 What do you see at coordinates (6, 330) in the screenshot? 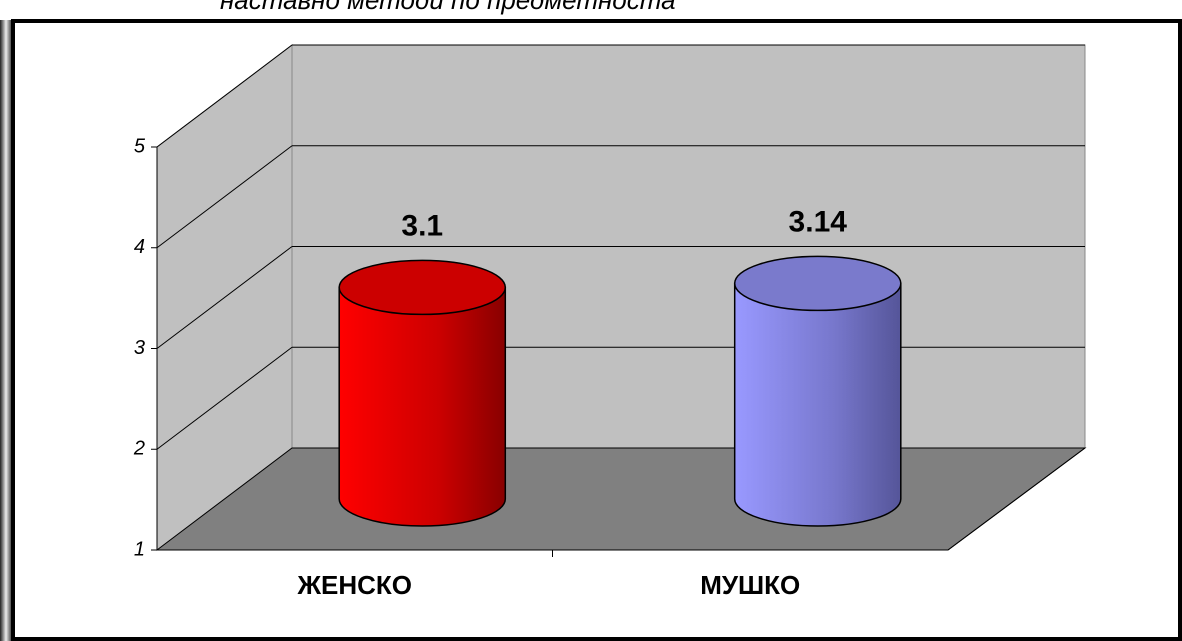
I see `frame-edge` at bounding box center [6, 330].